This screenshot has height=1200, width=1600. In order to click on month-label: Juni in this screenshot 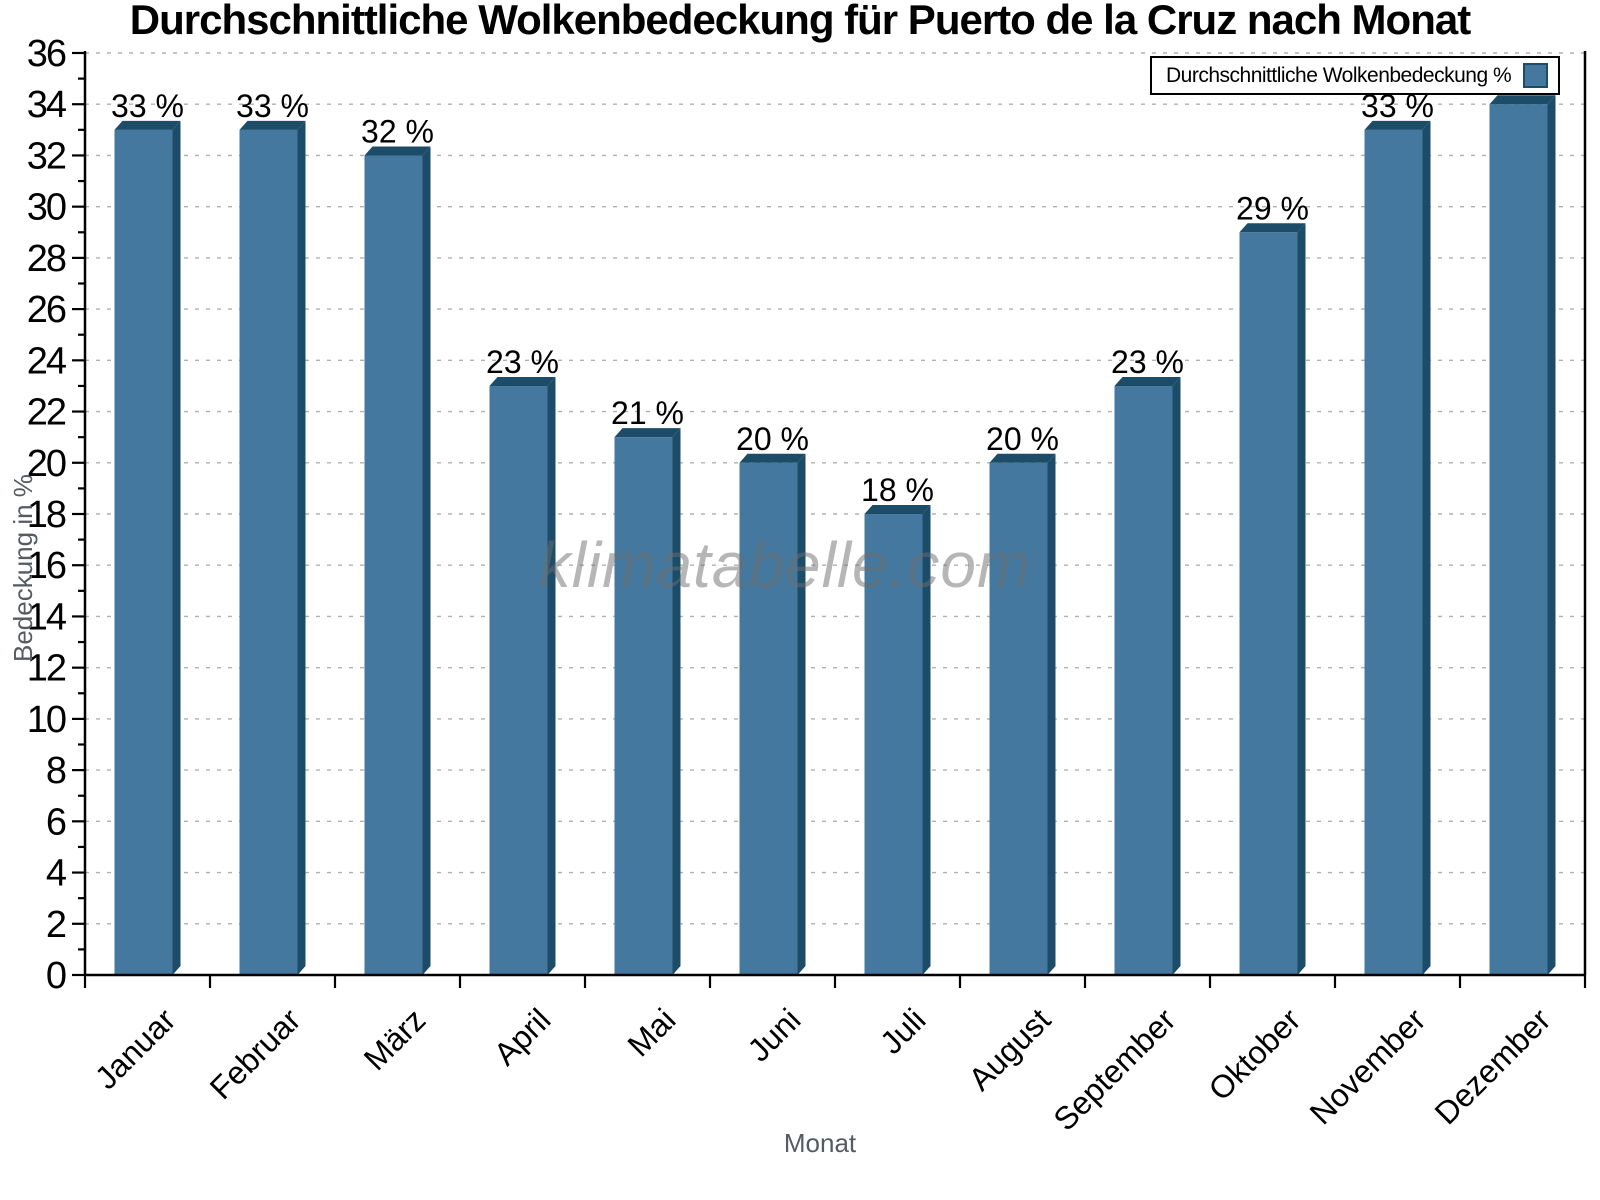, I will do `click(773, 1034)`.